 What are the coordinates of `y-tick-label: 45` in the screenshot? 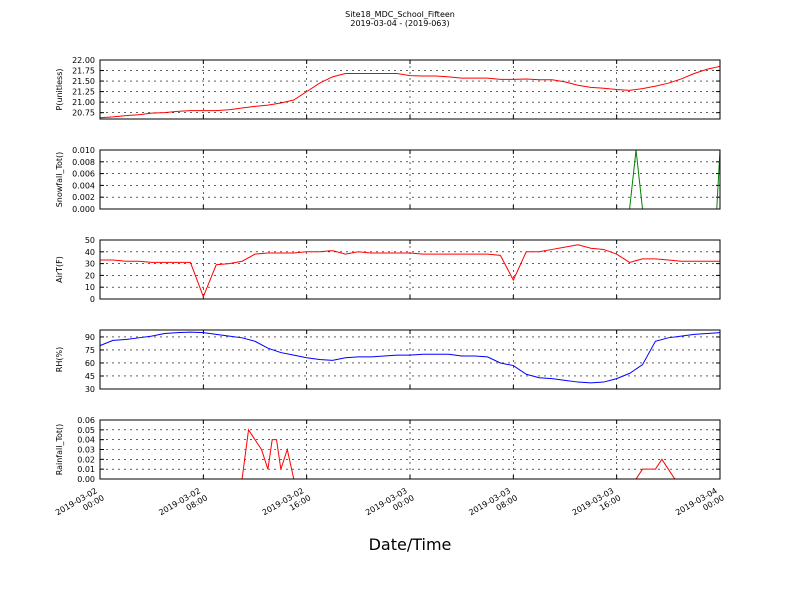 It's located at (90, 376).